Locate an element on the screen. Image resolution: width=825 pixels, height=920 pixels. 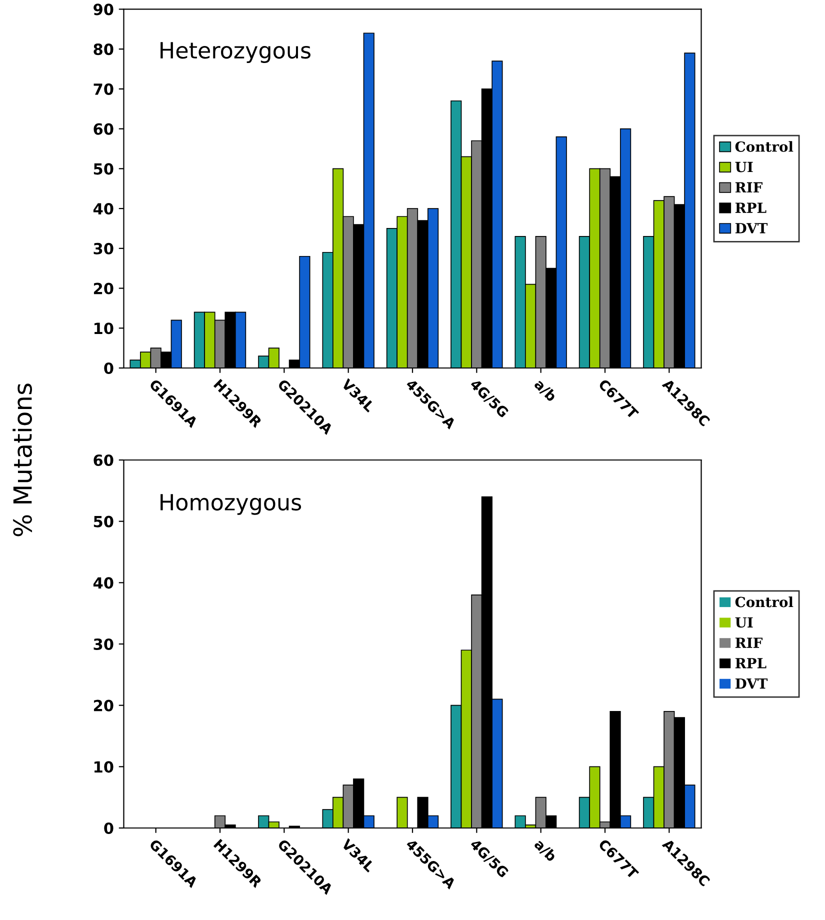
text: Homozygous is located at coordinates (231, 504).